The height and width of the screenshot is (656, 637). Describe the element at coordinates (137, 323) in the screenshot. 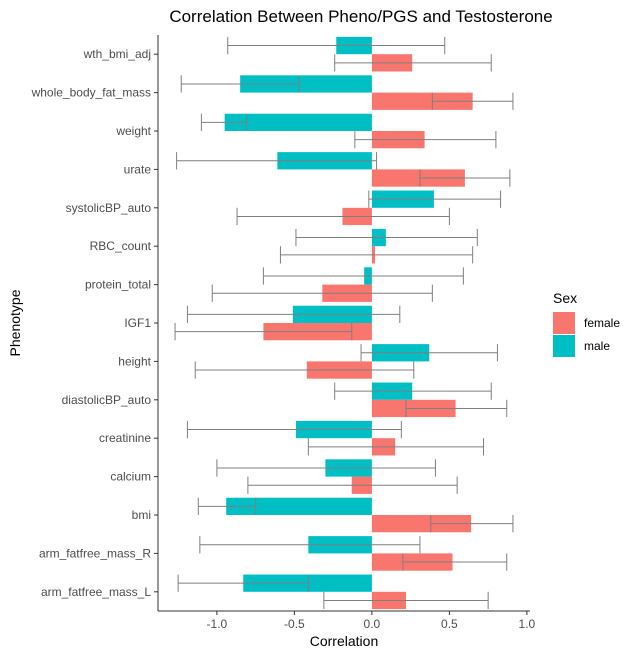

I see `y-tick-label-IGF1: IGF1` at that location.